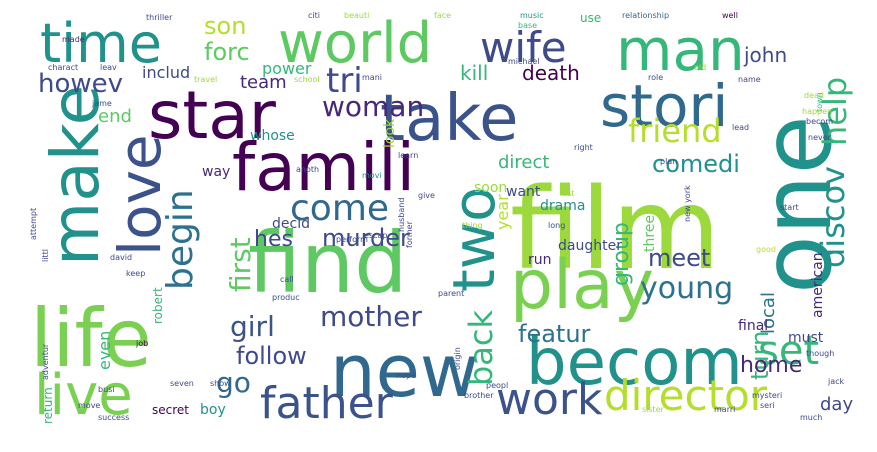  I want to click on word-school: school, so click(307, 79).